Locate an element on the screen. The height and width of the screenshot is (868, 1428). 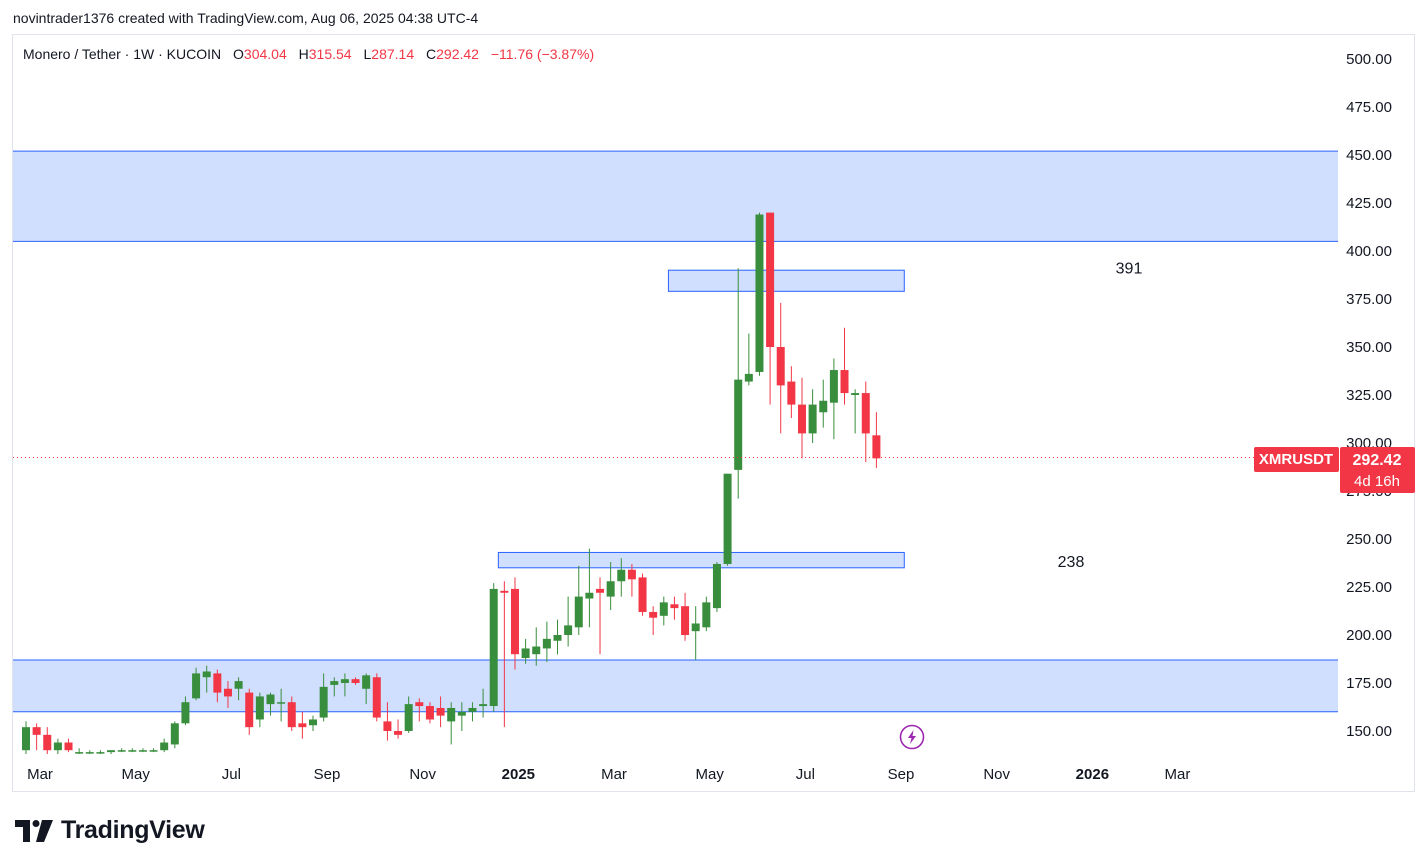
price-tag: XMRUSDT 292.42 4d 16h is located at coordinates (1334, 470).